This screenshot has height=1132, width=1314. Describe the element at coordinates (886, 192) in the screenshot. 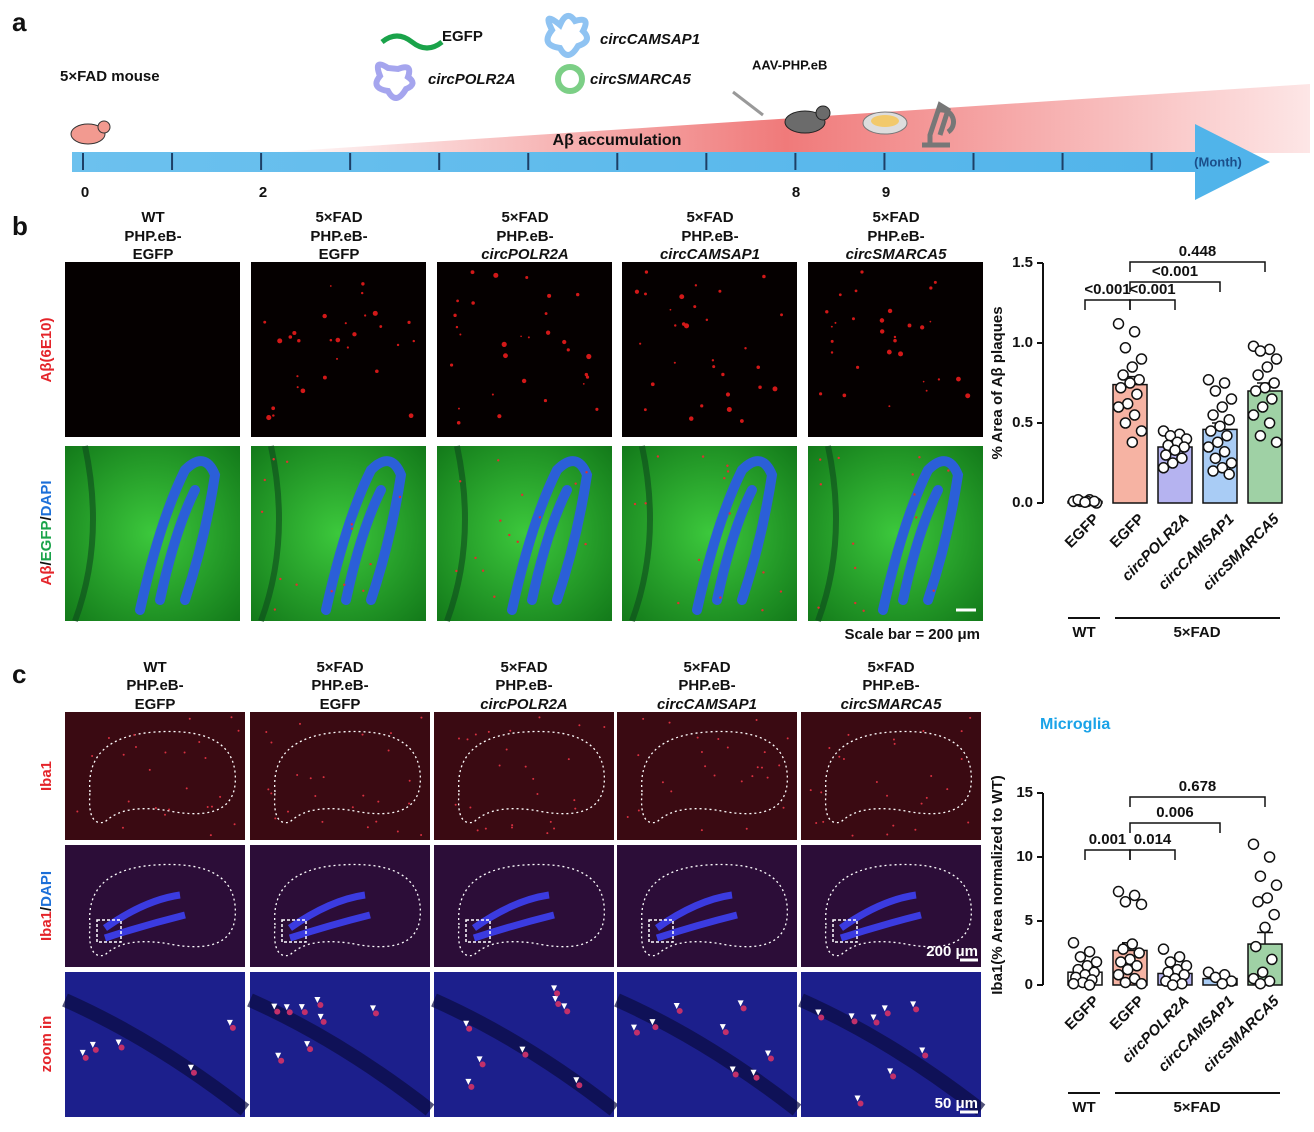

I see `time-label: 9` at that location.